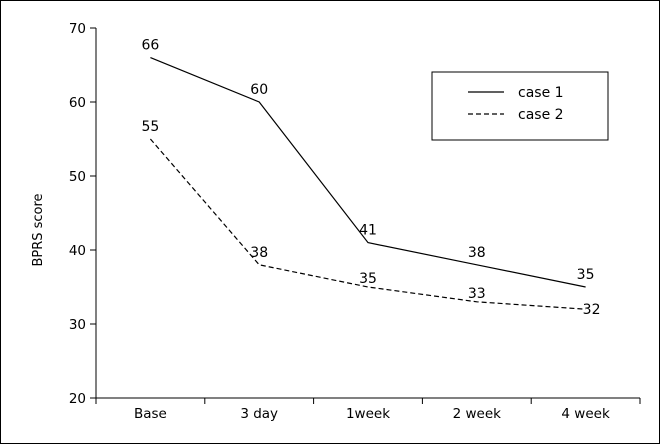 The image size is (660, 444). Describe the element at coordinates (77, 103) in the screenshot. I see `y-tick-label: 60` at that location.